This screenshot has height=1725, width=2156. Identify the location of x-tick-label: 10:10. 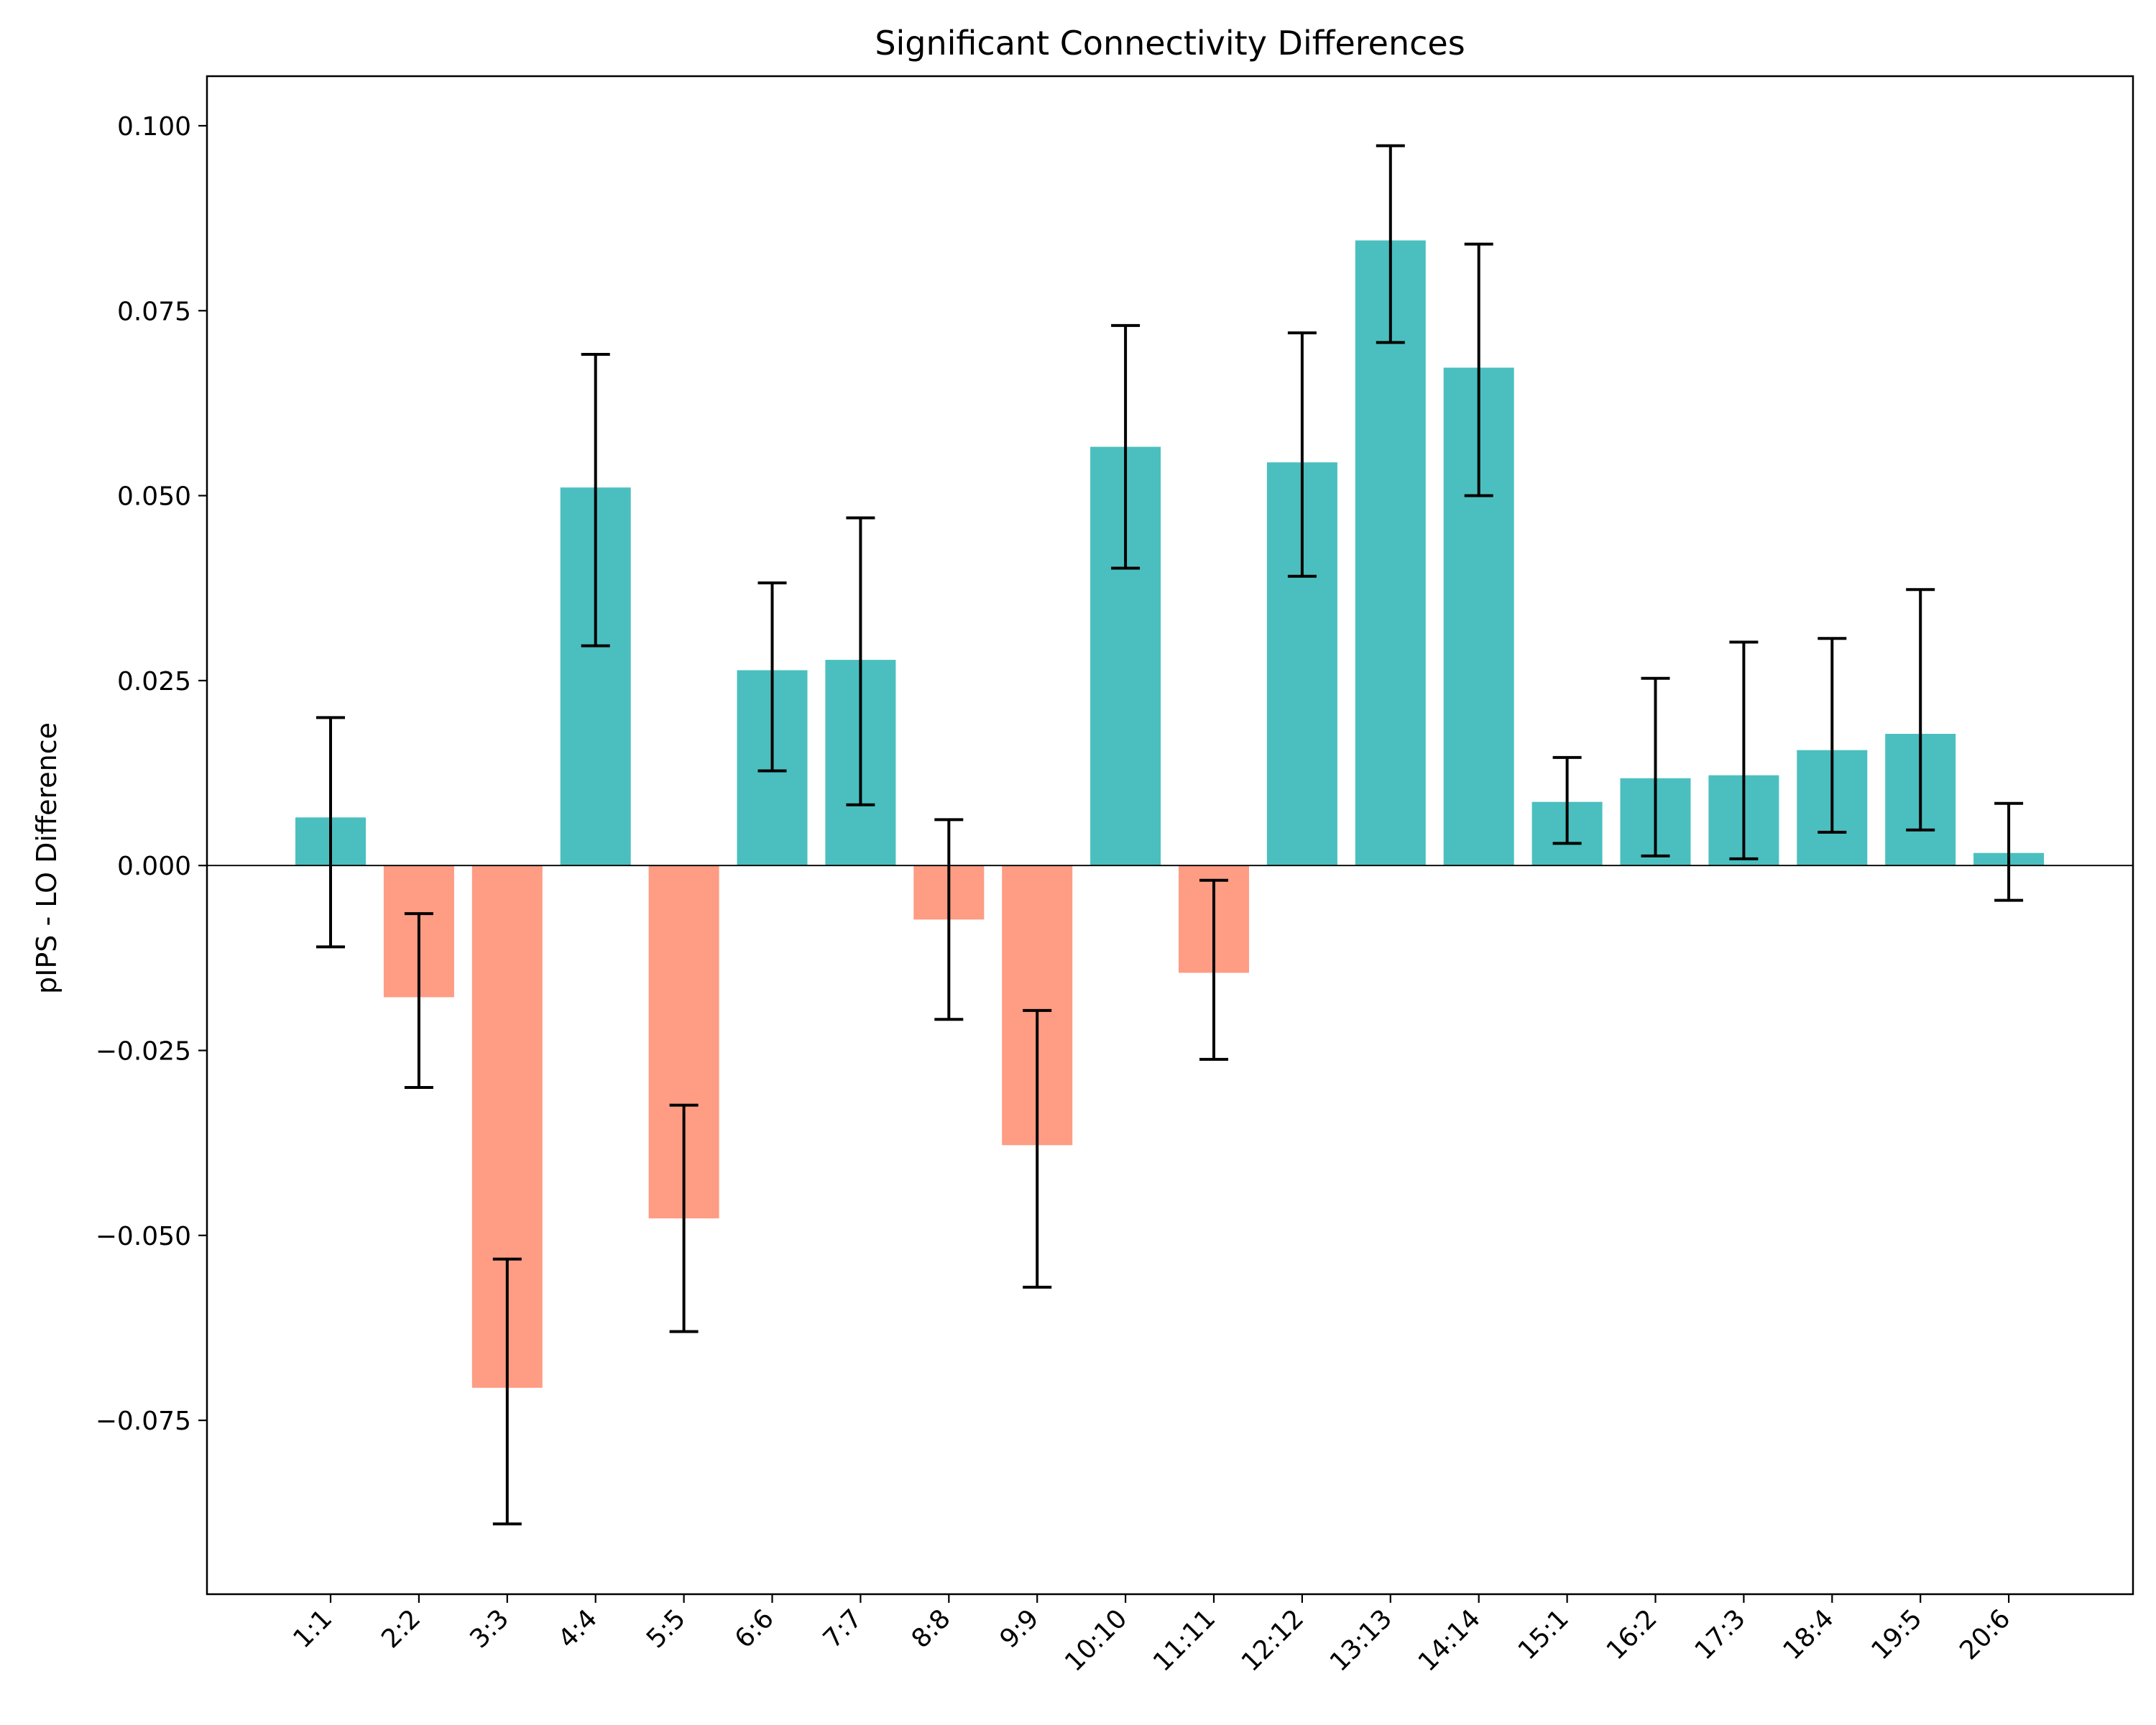
(1096, 1640).